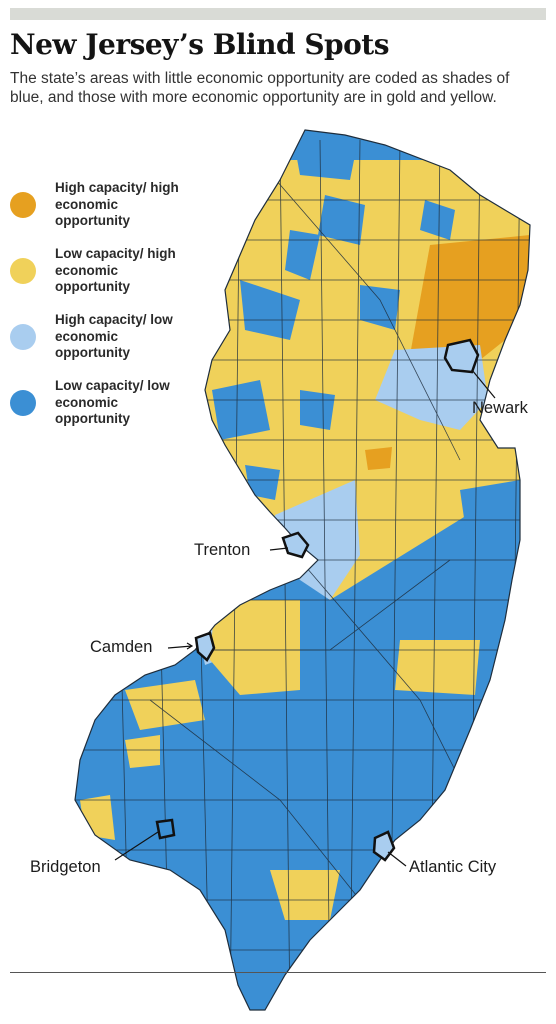 The width and height of the screenshot is (556, 1024). I want to click on region-south-yellow, so click(255, 647).